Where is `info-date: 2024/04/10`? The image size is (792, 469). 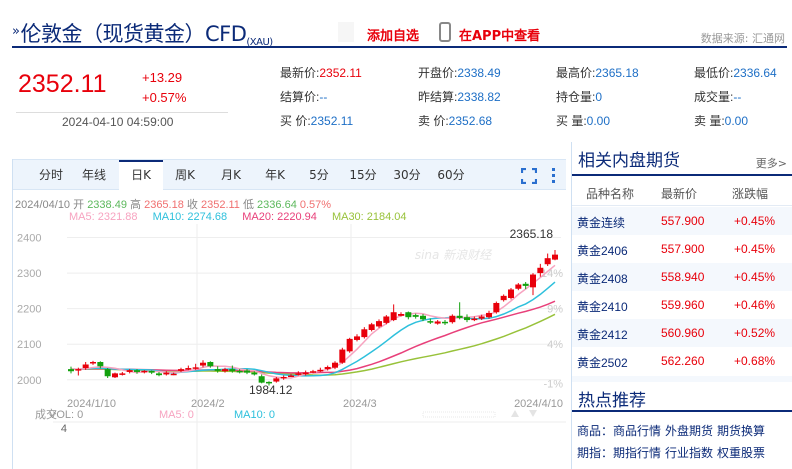
info-date: 2024/04/10 is located at coordinates (43, 205).